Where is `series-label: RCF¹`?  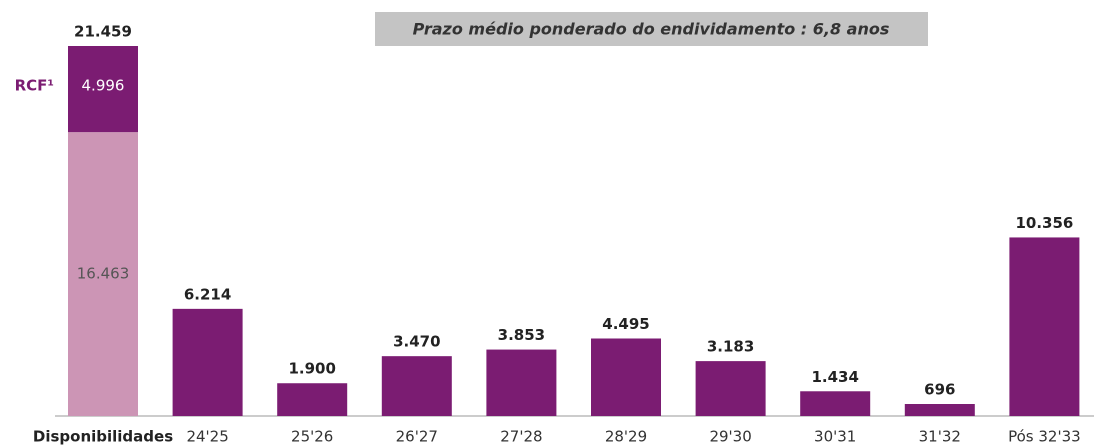 series-label: RCF¹ is located at coordinates (34, 86).